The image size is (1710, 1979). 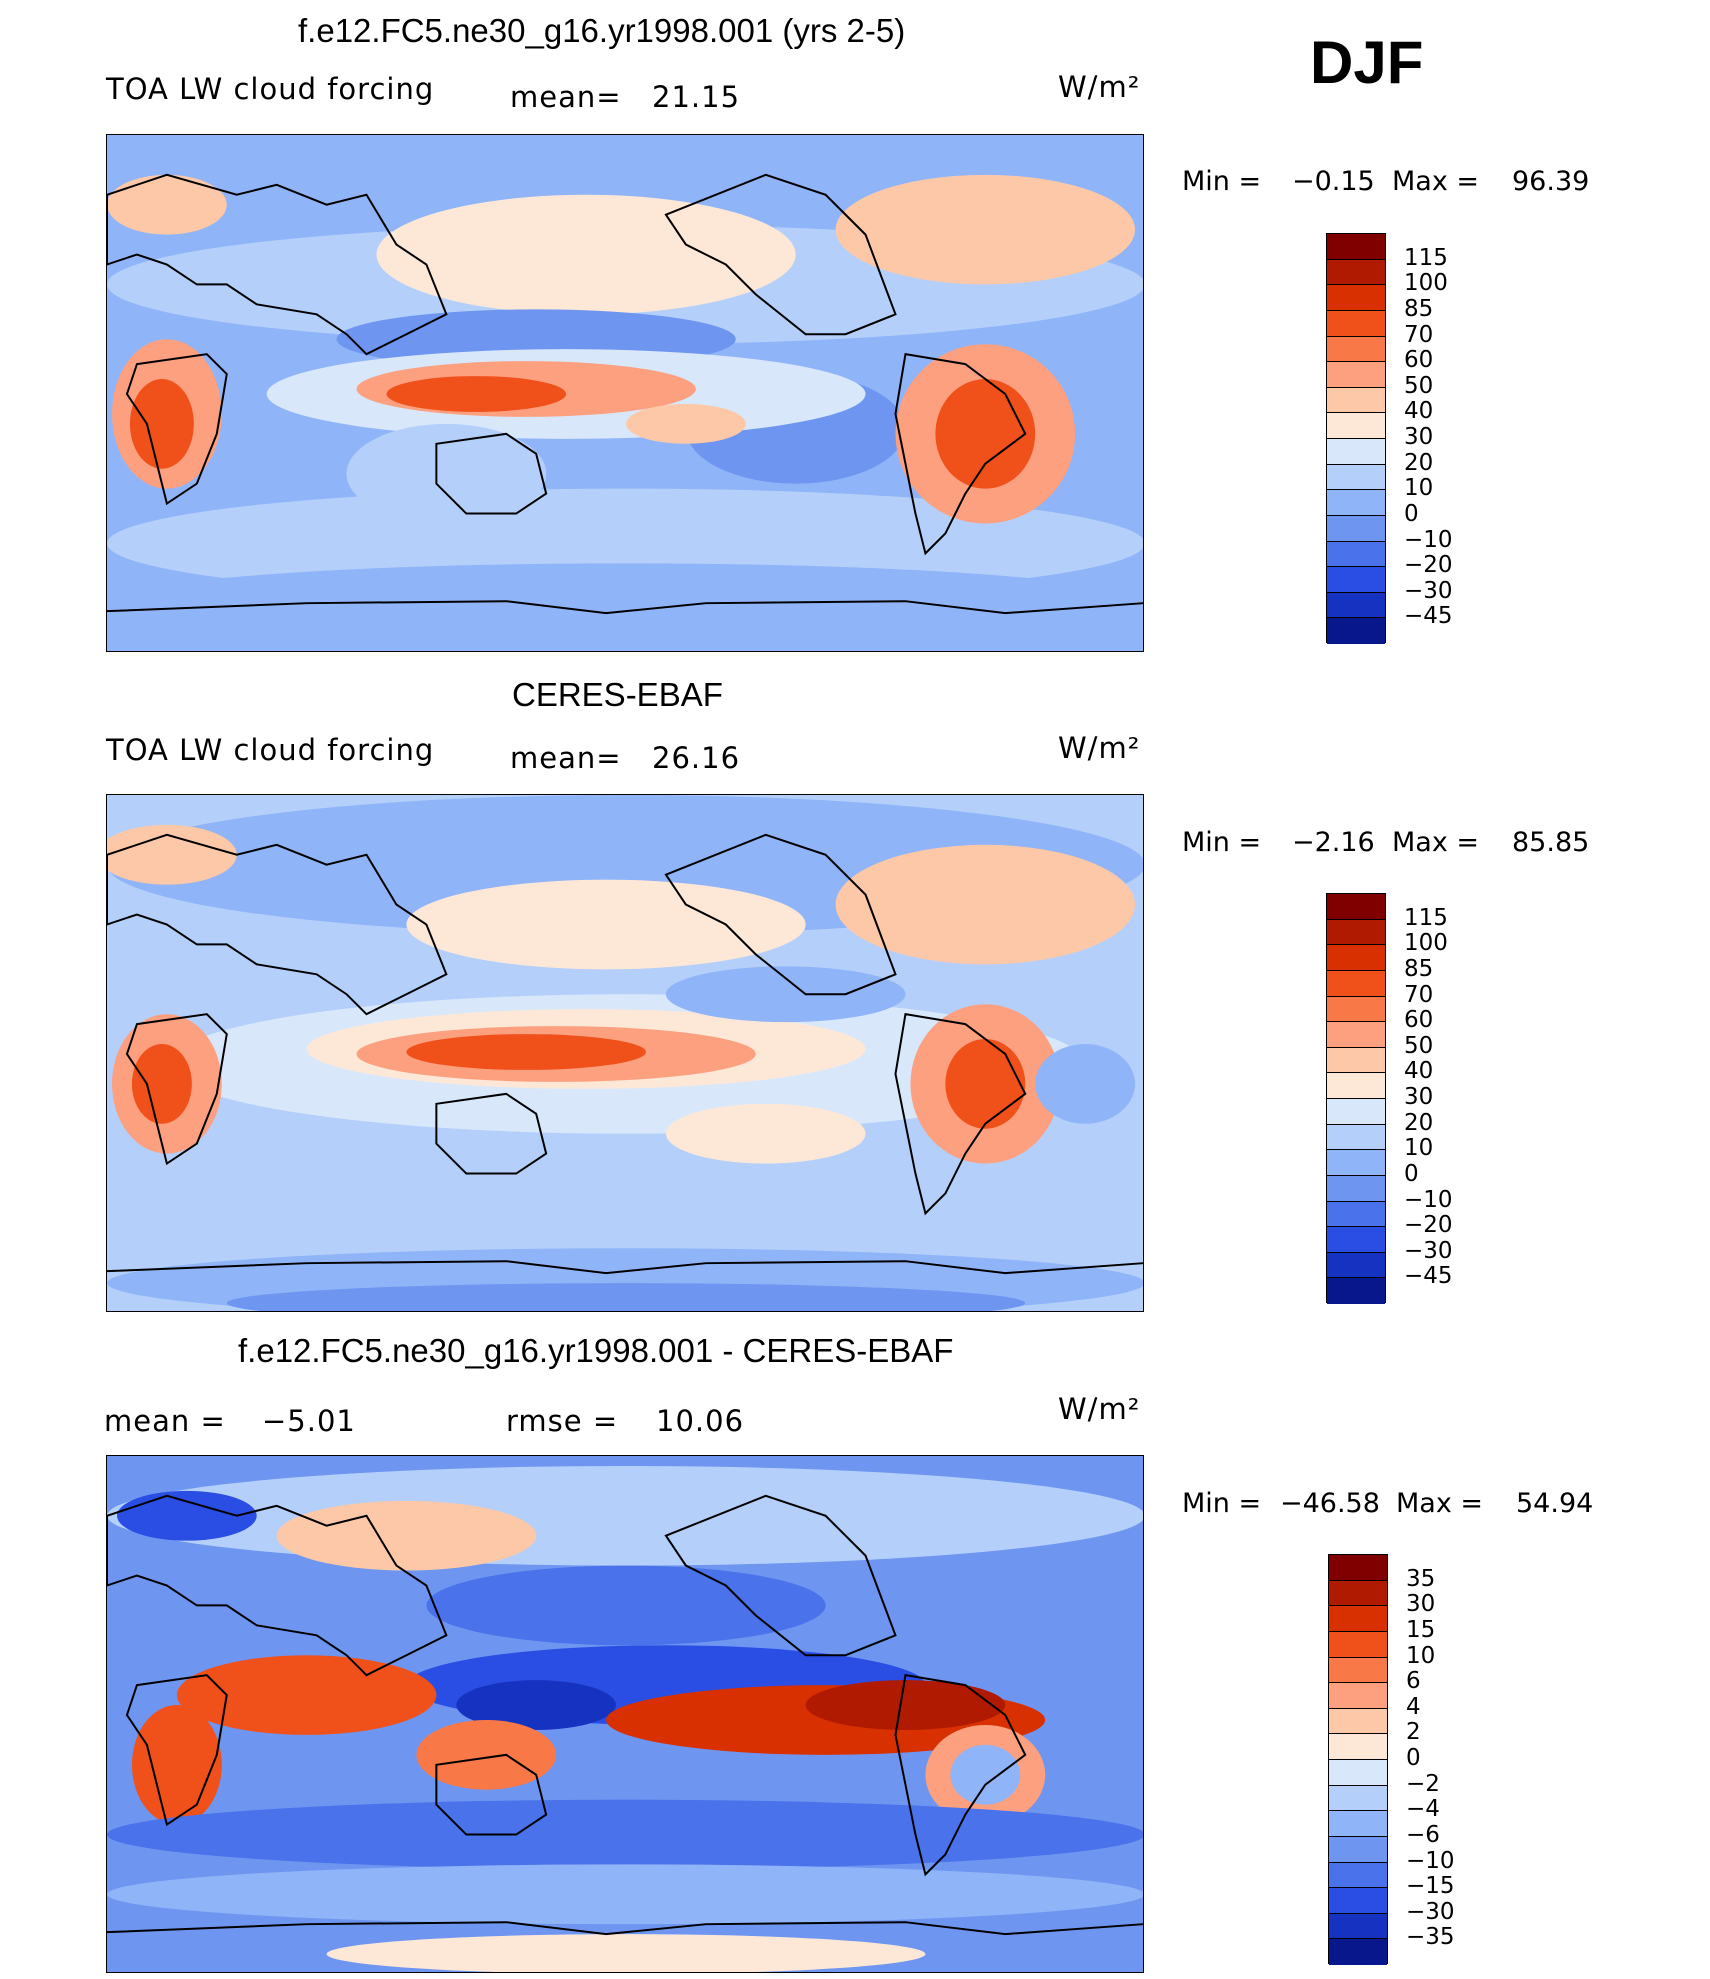 I want to click on colorbar-tick-label: −15, so click(x=1430, y=1886).